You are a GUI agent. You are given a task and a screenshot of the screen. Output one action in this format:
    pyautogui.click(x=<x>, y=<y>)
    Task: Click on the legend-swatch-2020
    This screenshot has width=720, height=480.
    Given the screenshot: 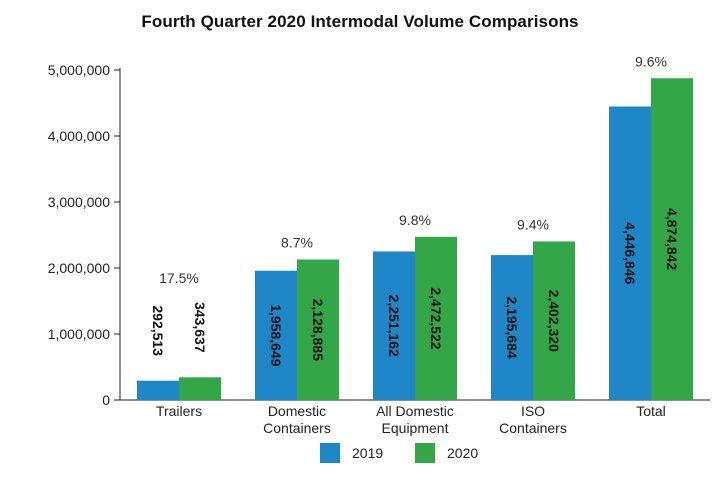 What is the action you would take?
    pyautogui.click(x=425, y=453)
    